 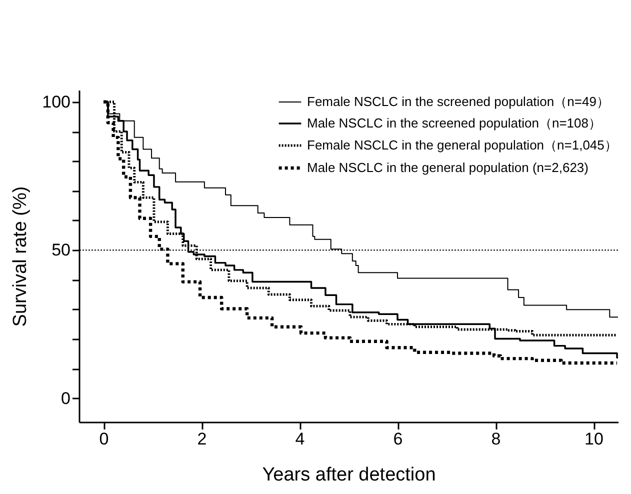 What do you see at coordinates (349, 475) in the screenshot?
I see `x-axis-title: Years after detection` at bounding box center [349, 475].